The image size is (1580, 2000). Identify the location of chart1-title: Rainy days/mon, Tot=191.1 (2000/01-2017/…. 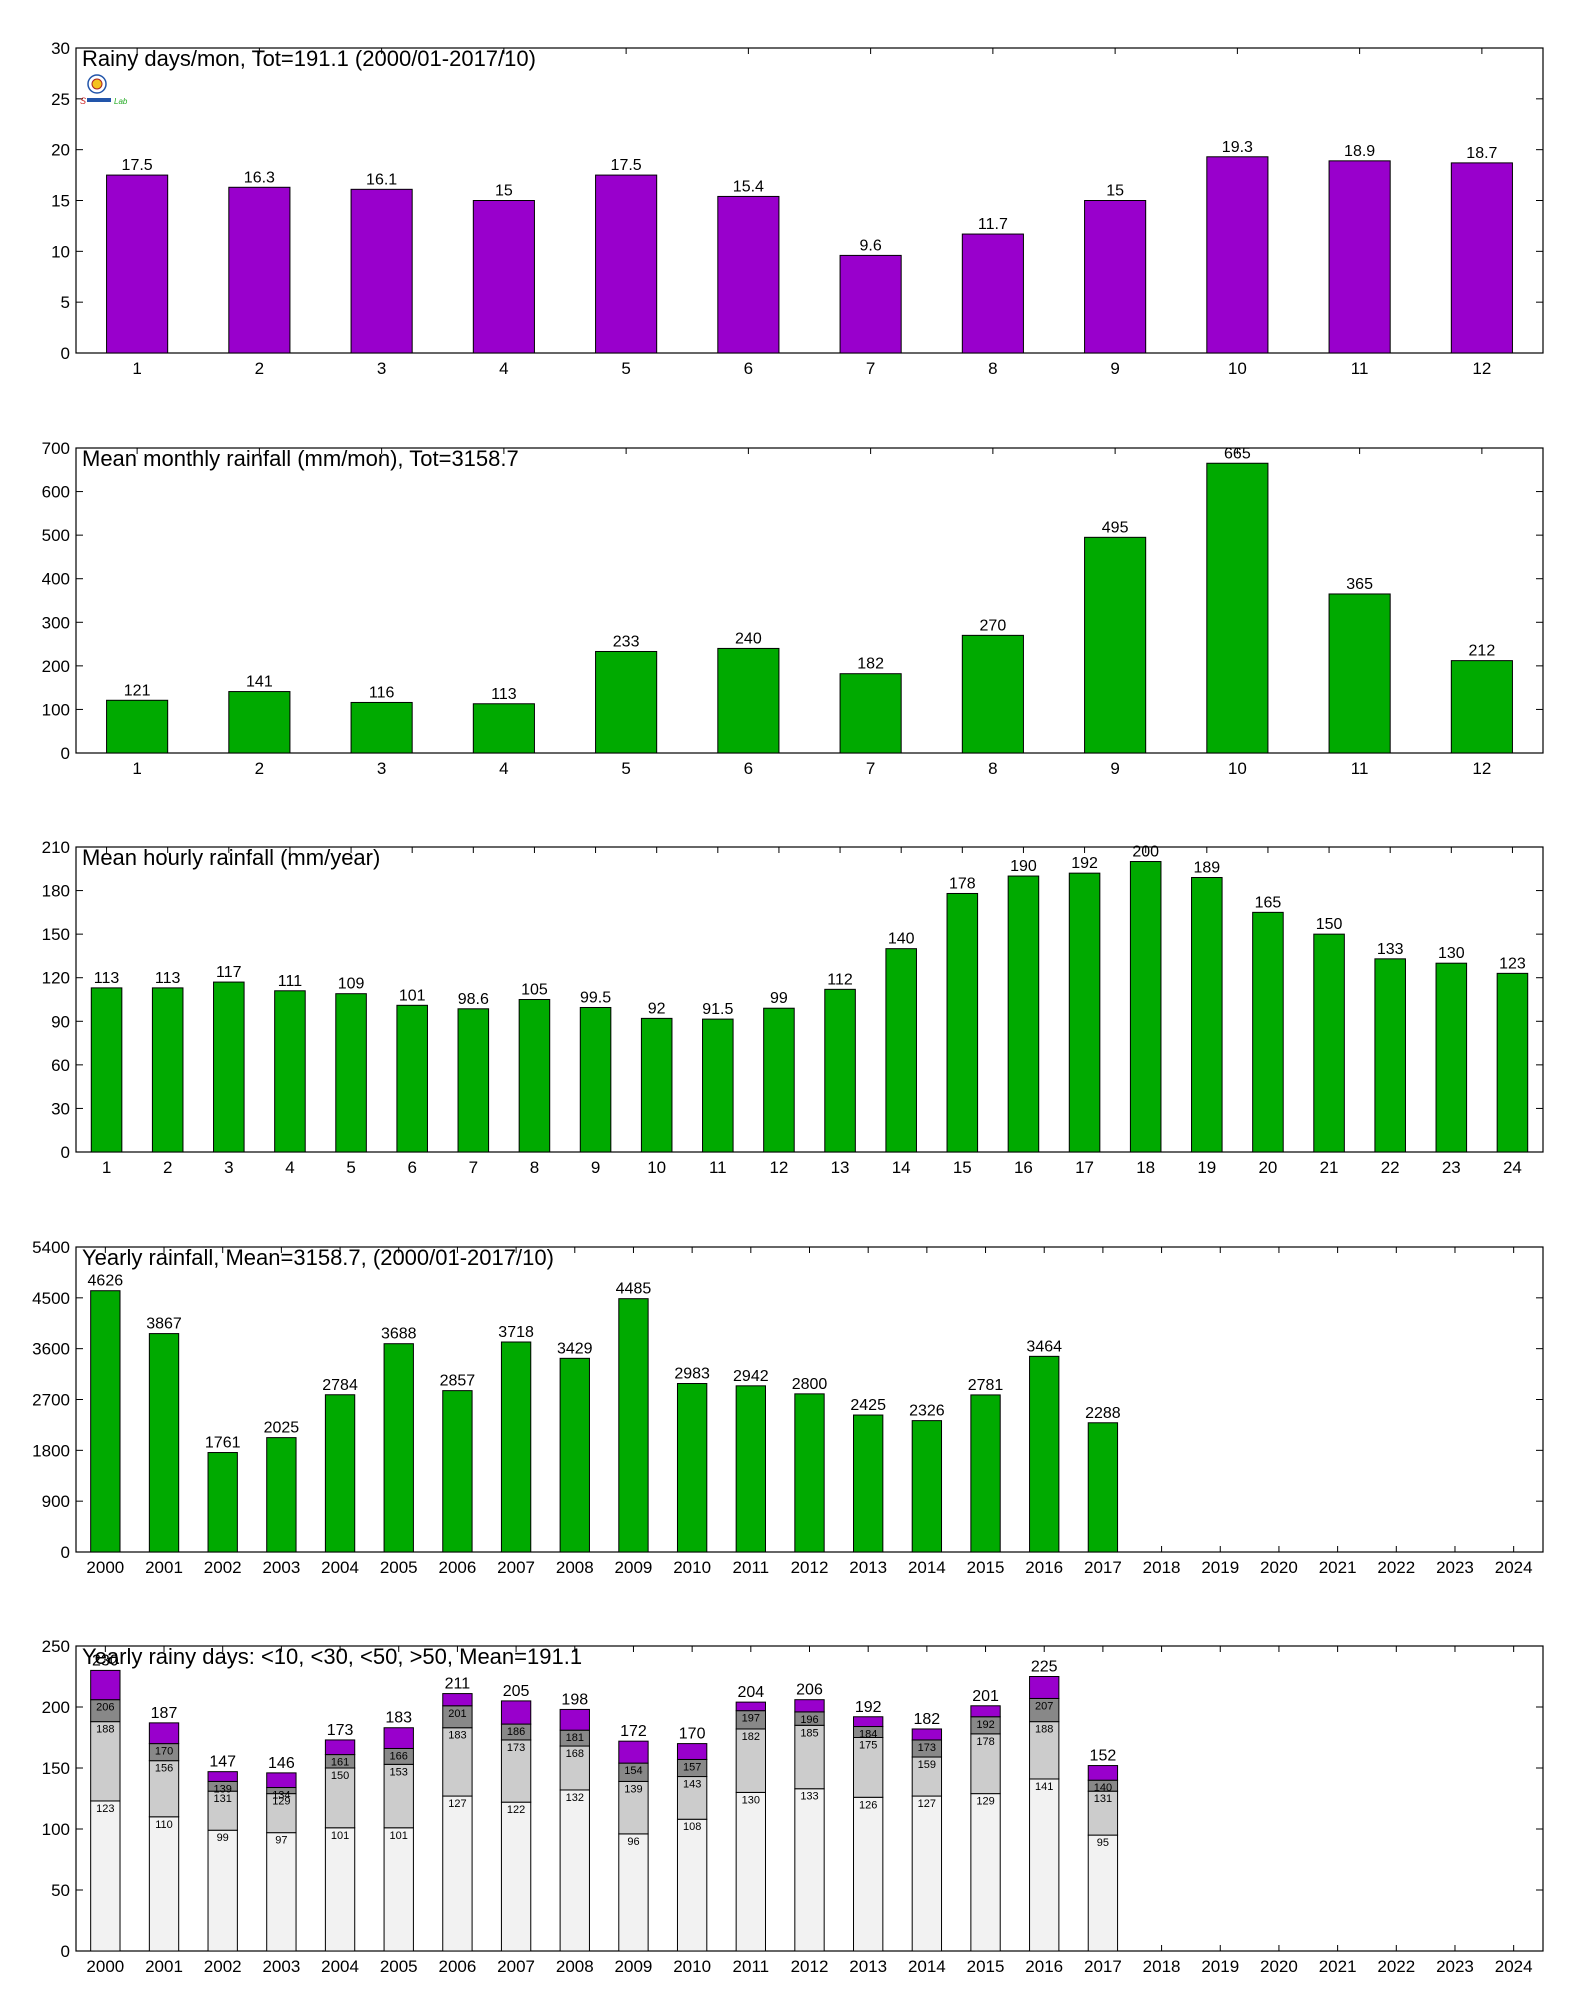
(309, 58).